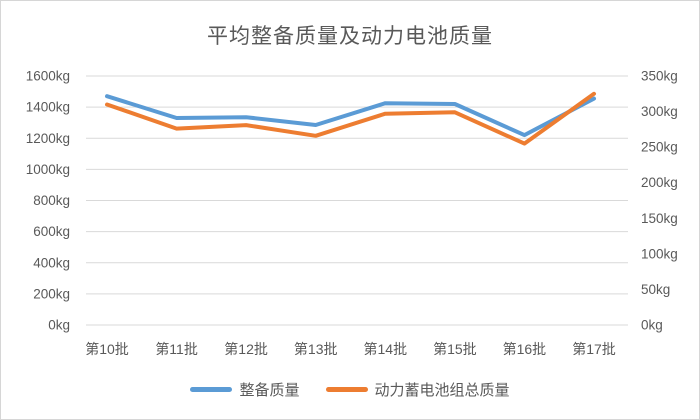  I want to click on legend-label-battery-mass: 动力蓄电池组总质量, so click(442, 390).